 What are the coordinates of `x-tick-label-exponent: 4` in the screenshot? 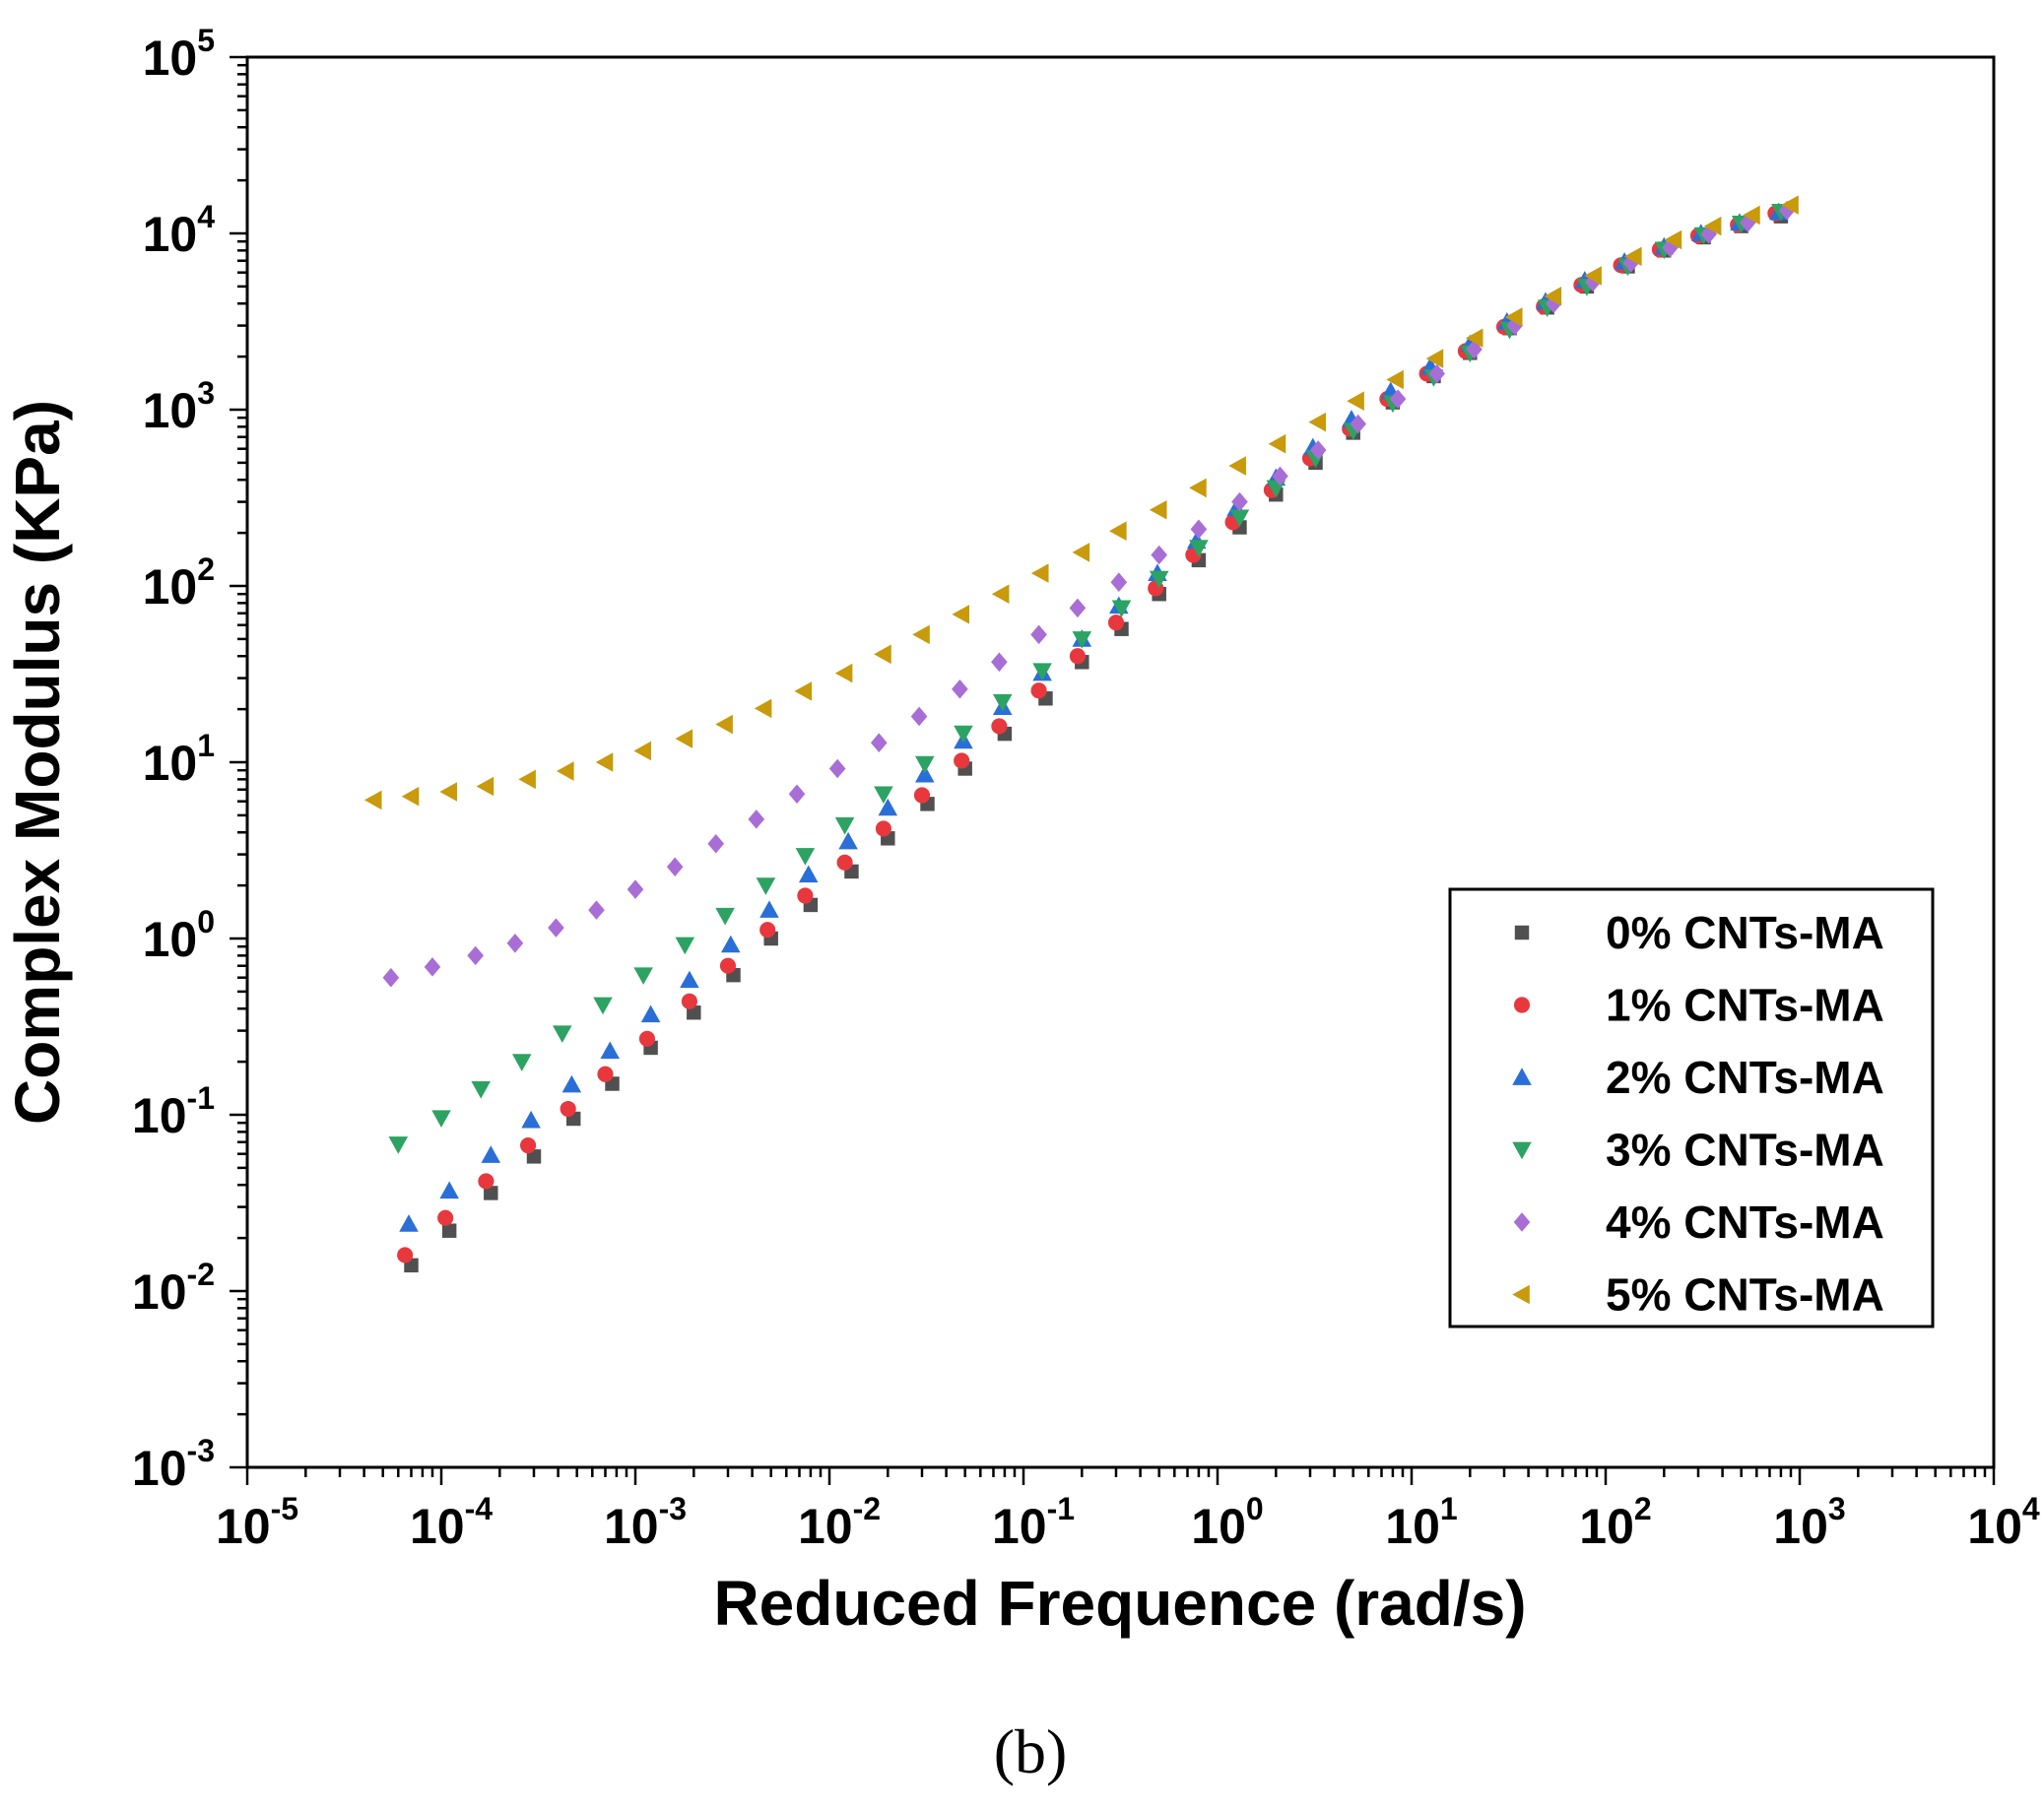 It's located at (2031, 1508).